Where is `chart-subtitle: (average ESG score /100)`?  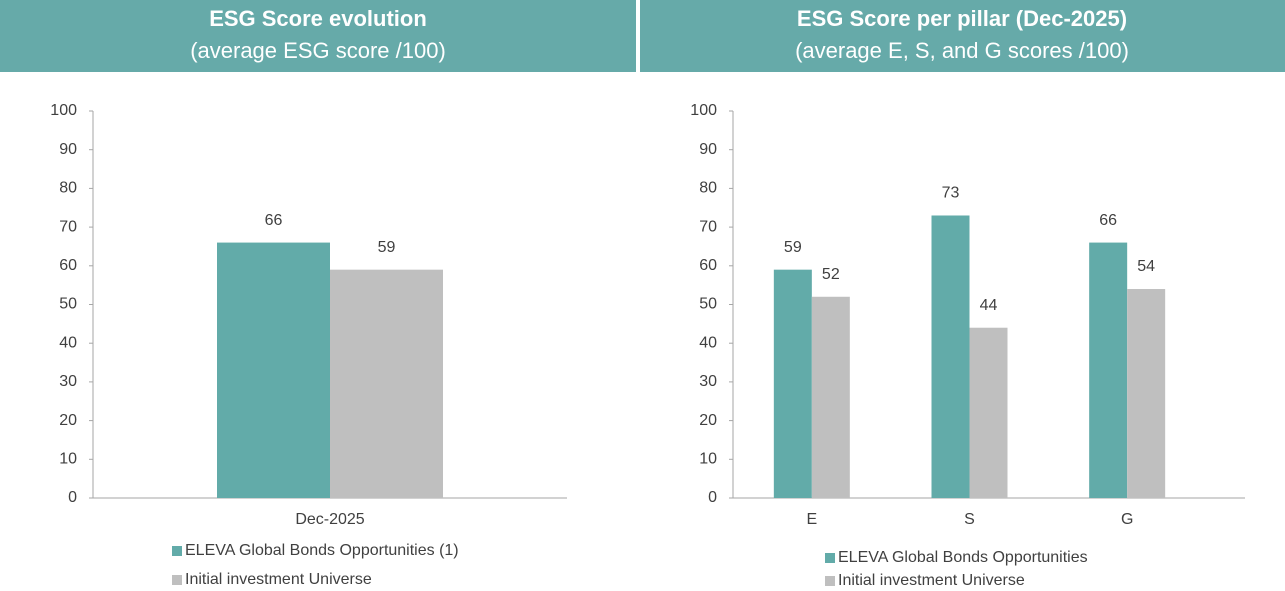
chart-subtitle: (average ESG score /100) is located at coordinates (318, 50).